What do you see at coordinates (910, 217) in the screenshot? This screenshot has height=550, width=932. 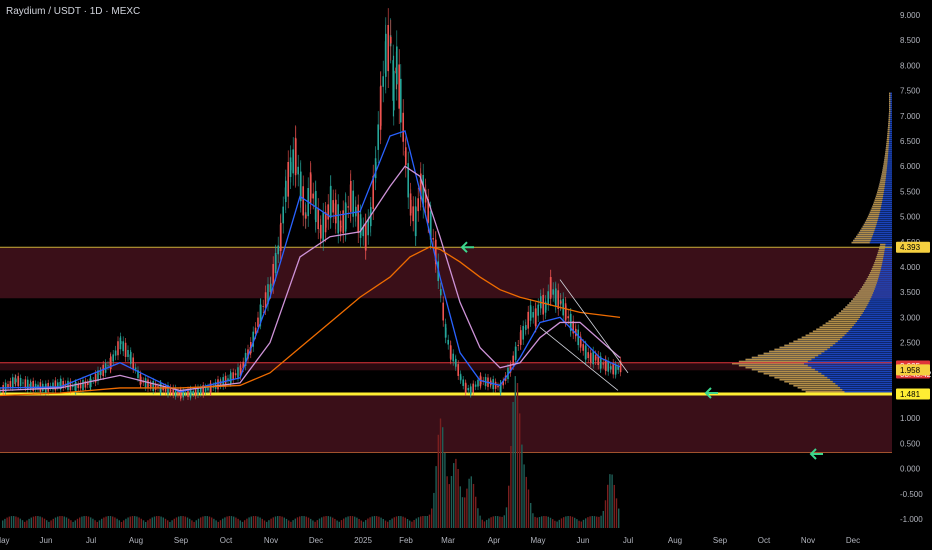 I see `y-axis-tick: 5.000` at bounding box center [910, 217].